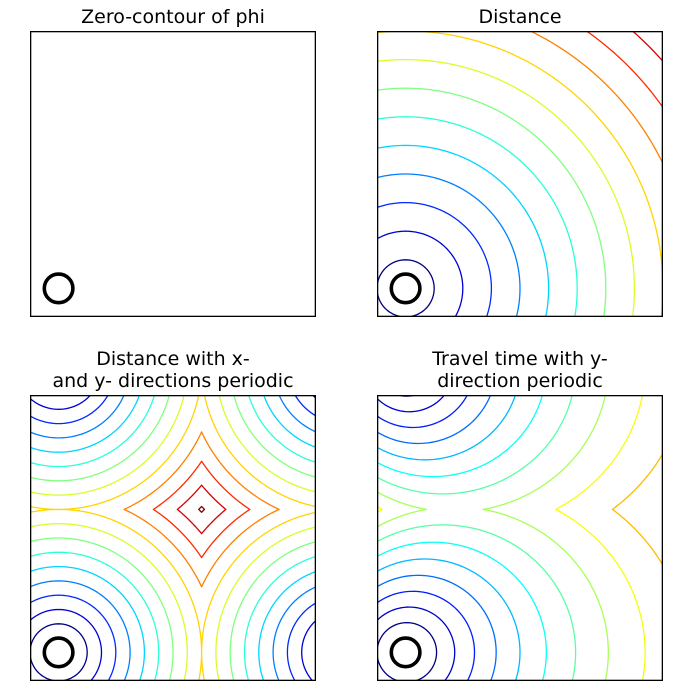 This screenshot has height=695, width=693. Describe the element at coordinates (173, 17) in the screenshot. I see `panel-title-zero-contour: Zero-contour of phi` at that location.